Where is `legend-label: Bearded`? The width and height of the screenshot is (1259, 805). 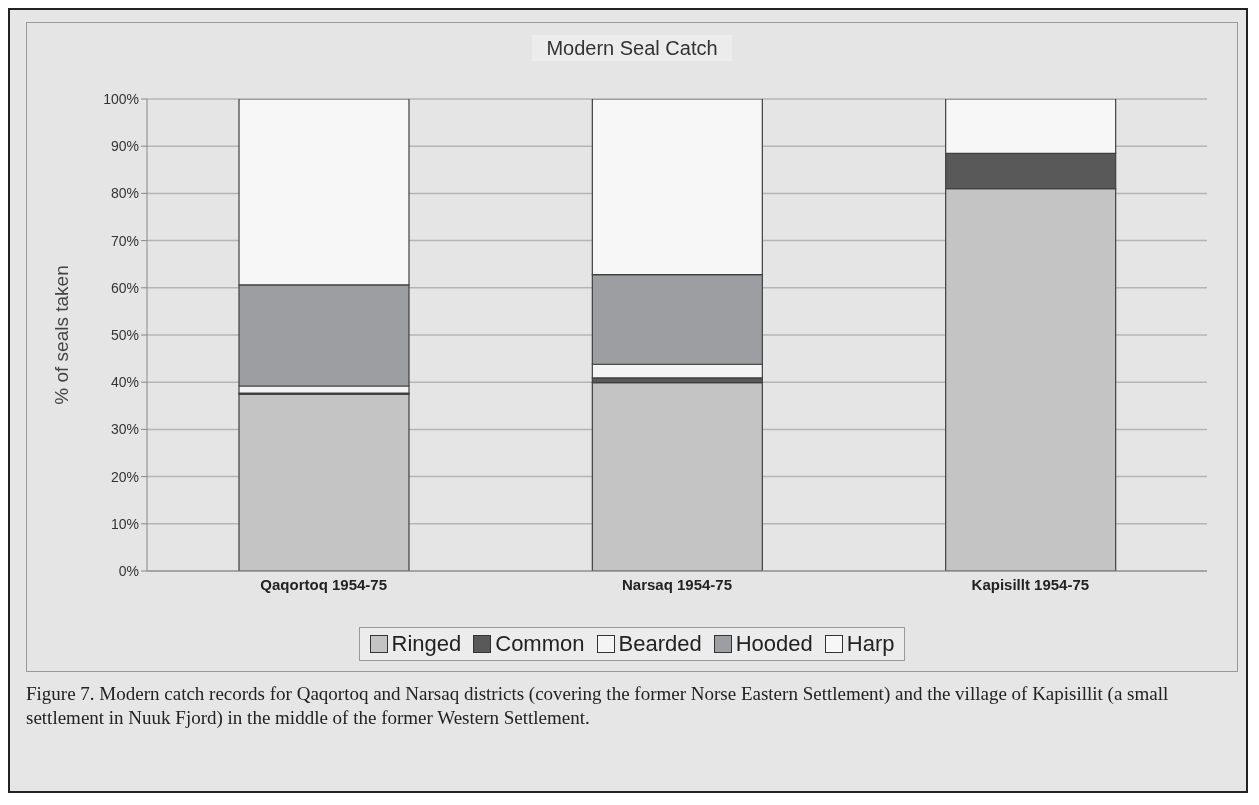 legend-label: Bearded is located at coordinates (659, 644).